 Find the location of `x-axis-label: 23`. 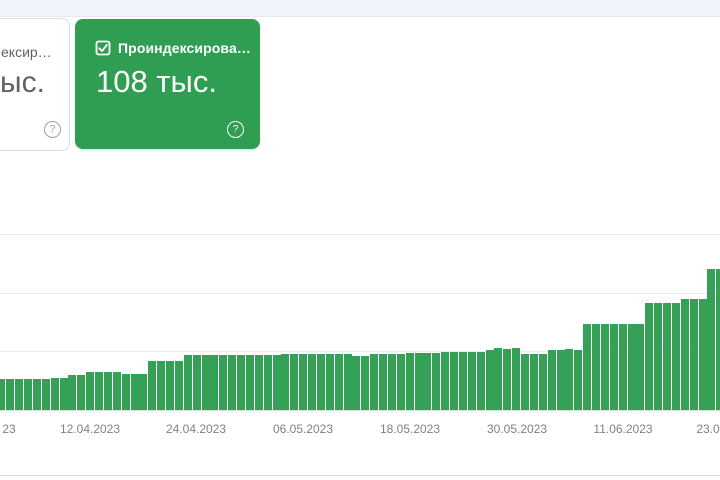

x-axis-label: 23 is located at coordinates (9, 429).